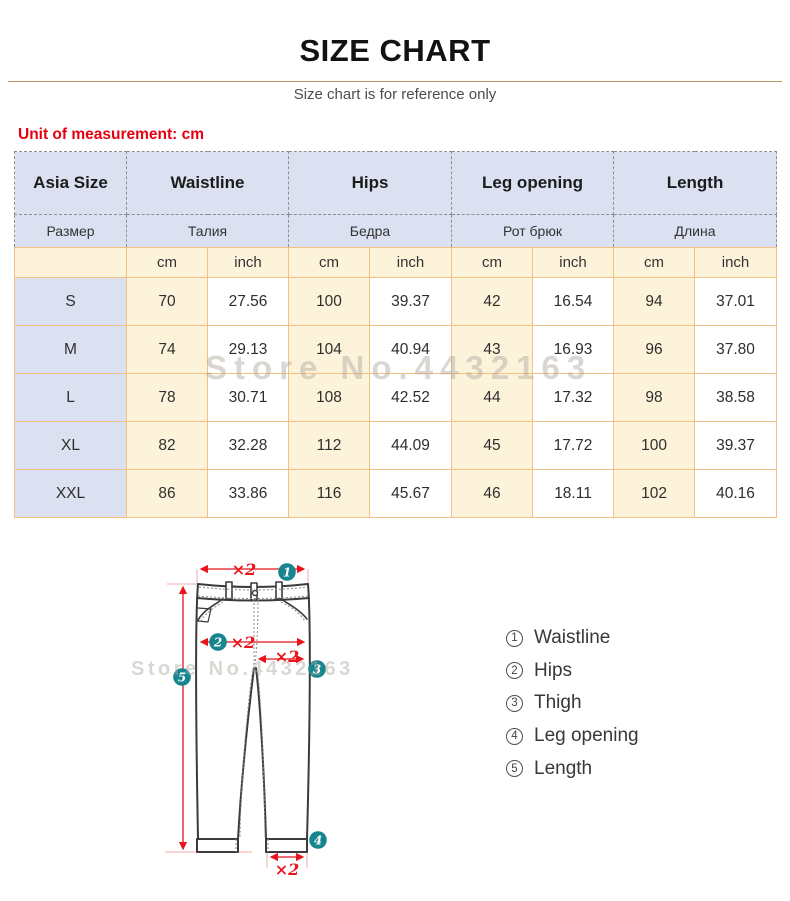  Describe the element at coordinates (573, 349) in the screenshot. I see `cell-value: 16.93` at that location.